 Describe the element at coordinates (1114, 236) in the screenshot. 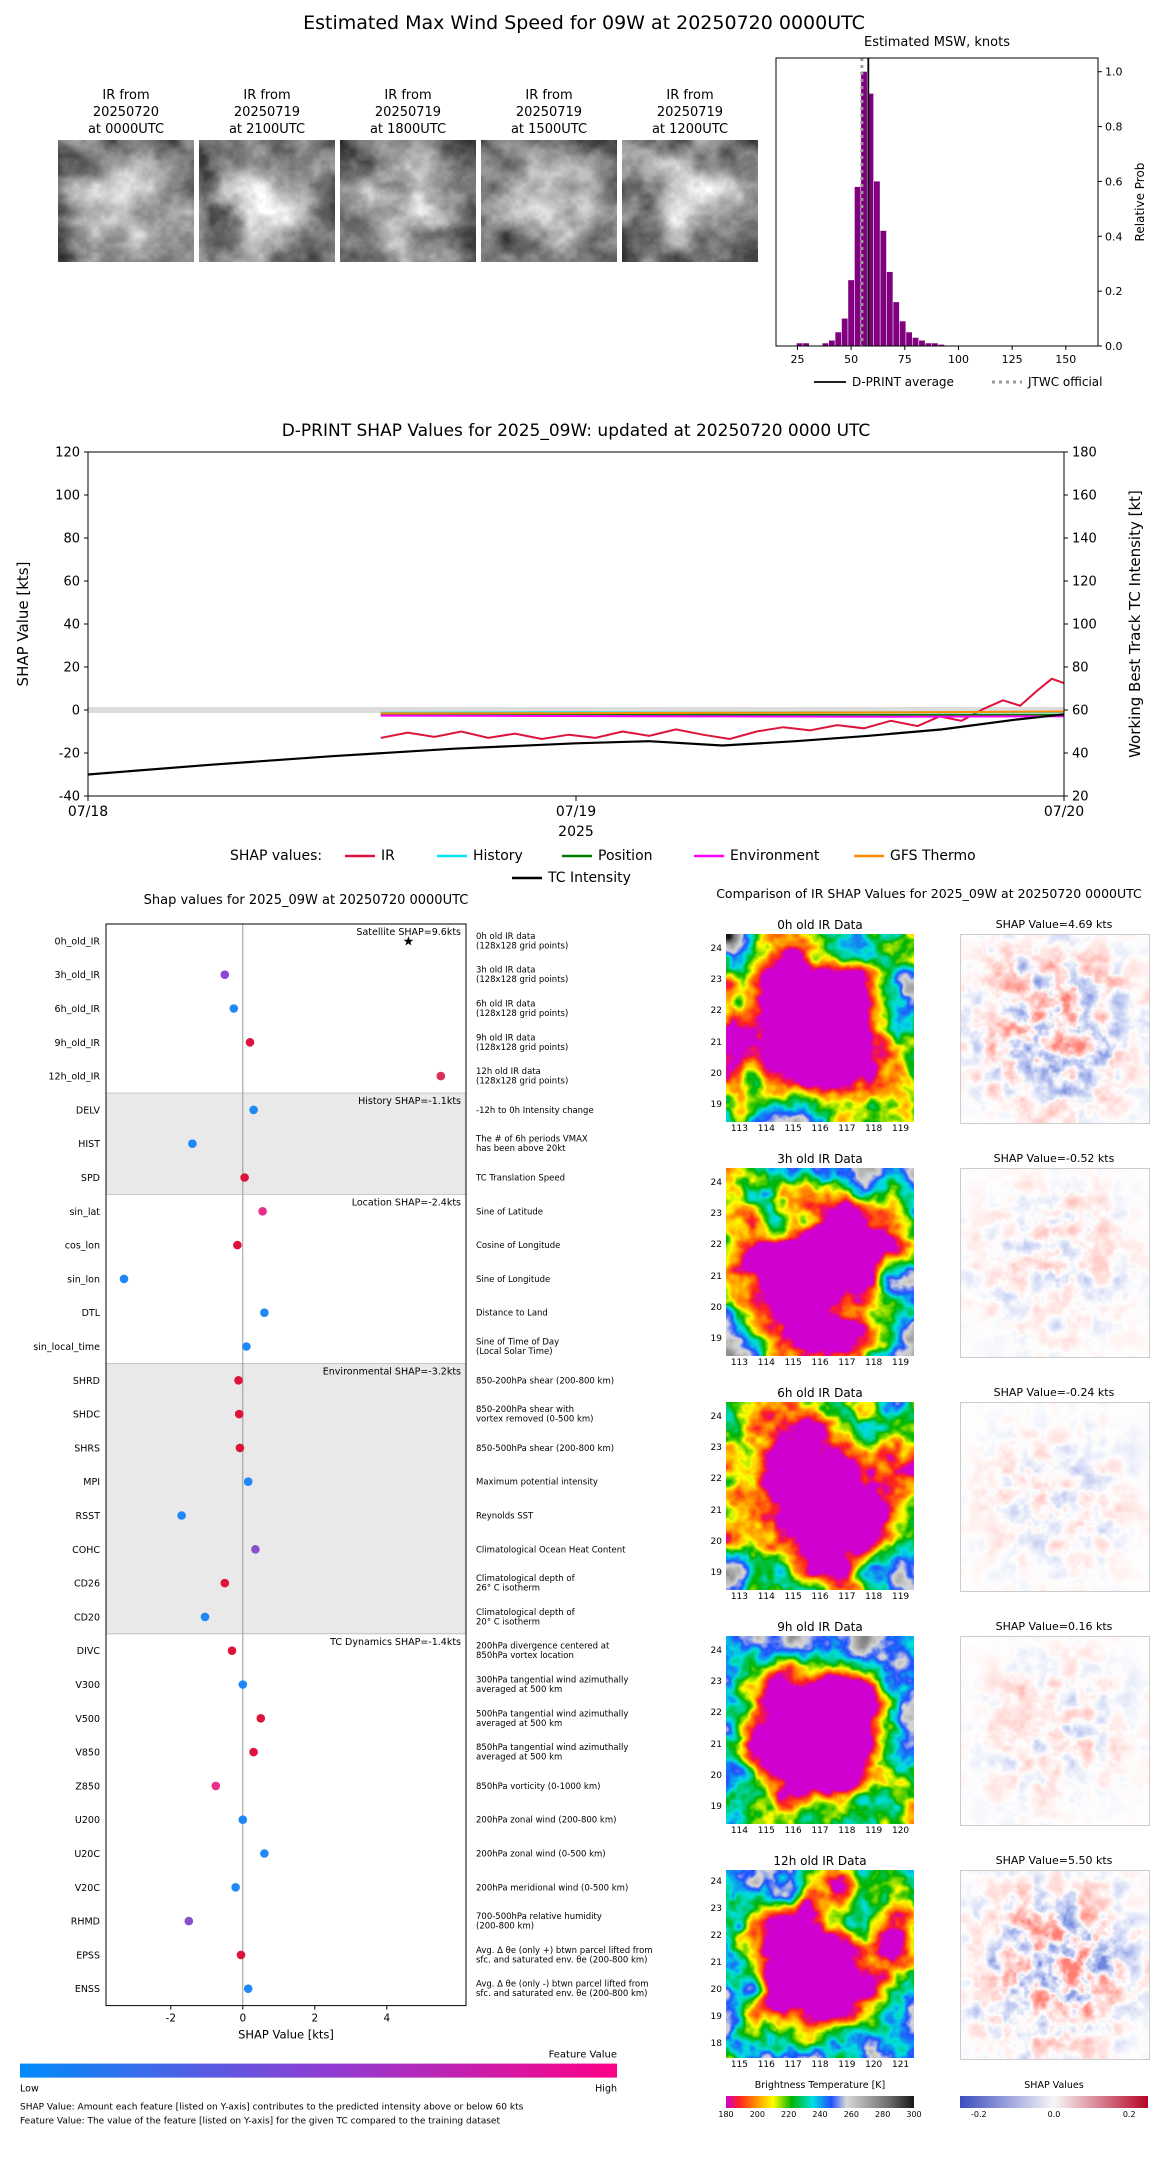

I see `y-tick-label: 0.4` at that location.